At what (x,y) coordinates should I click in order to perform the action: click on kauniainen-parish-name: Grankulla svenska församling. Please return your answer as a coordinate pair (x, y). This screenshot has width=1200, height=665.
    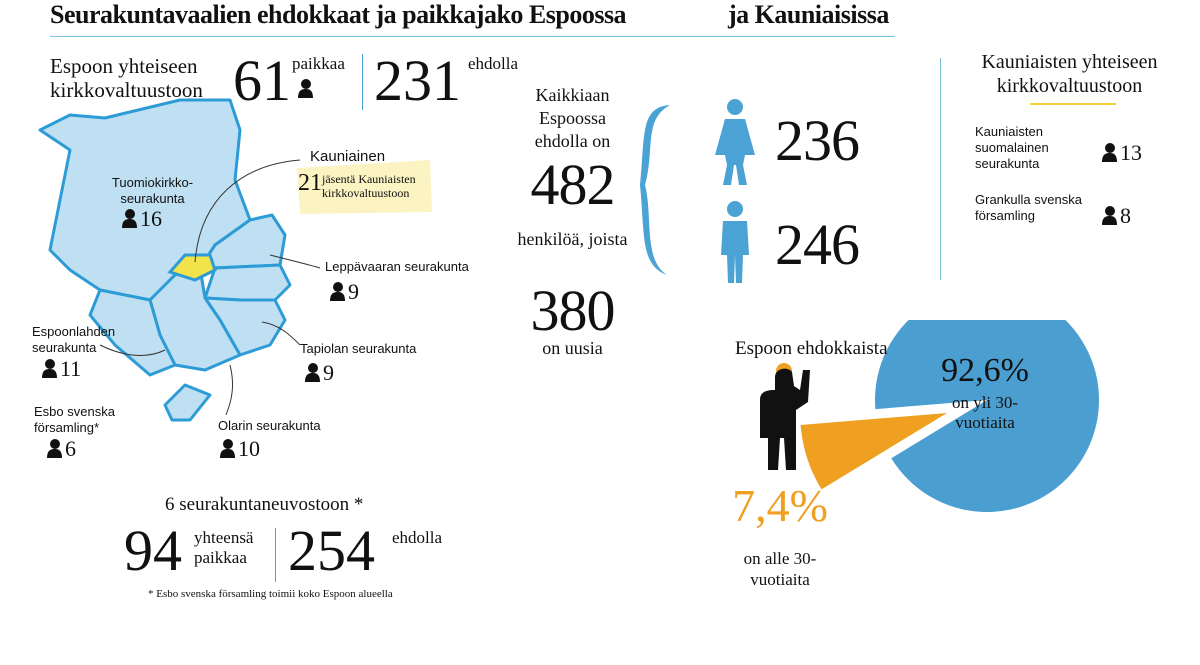
    Looking at the image, I should click on (1028, 207).